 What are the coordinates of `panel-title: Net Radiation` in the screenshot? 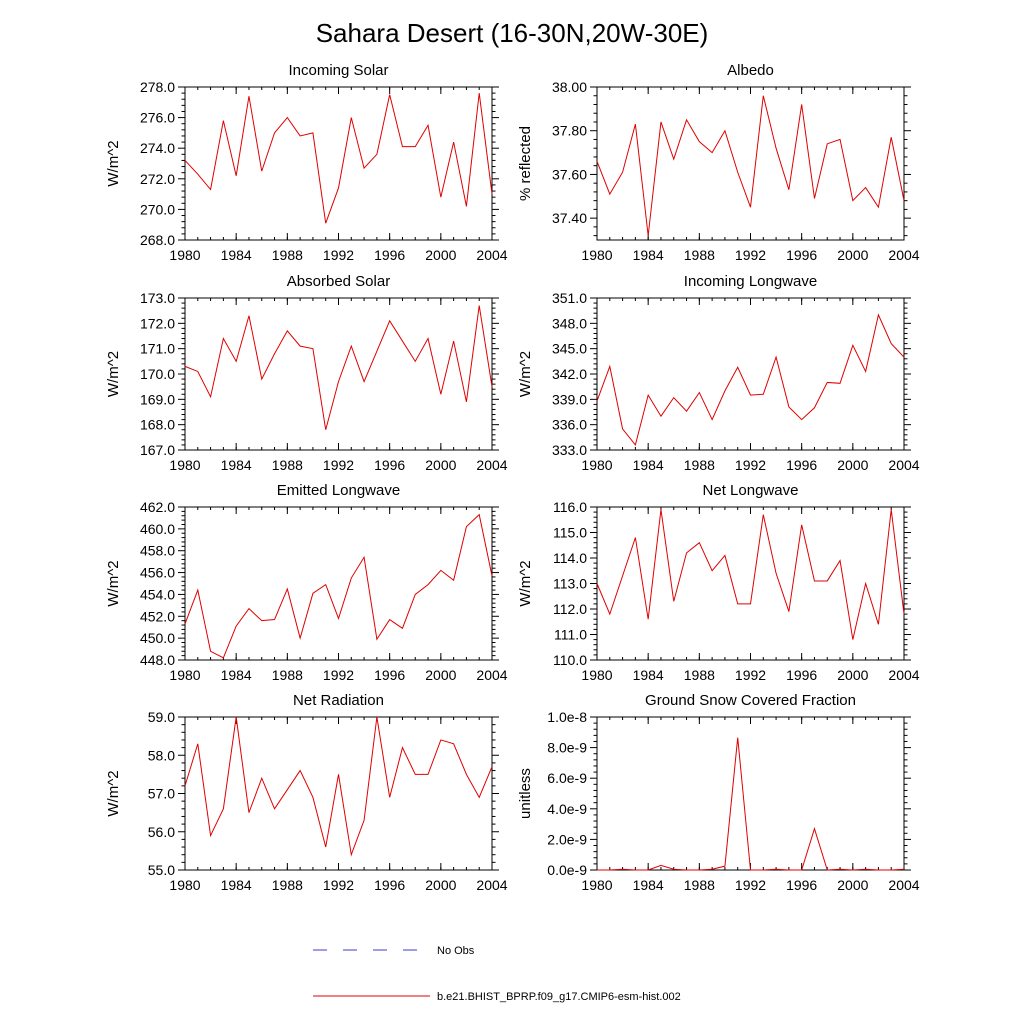 It's located at (338, 700).